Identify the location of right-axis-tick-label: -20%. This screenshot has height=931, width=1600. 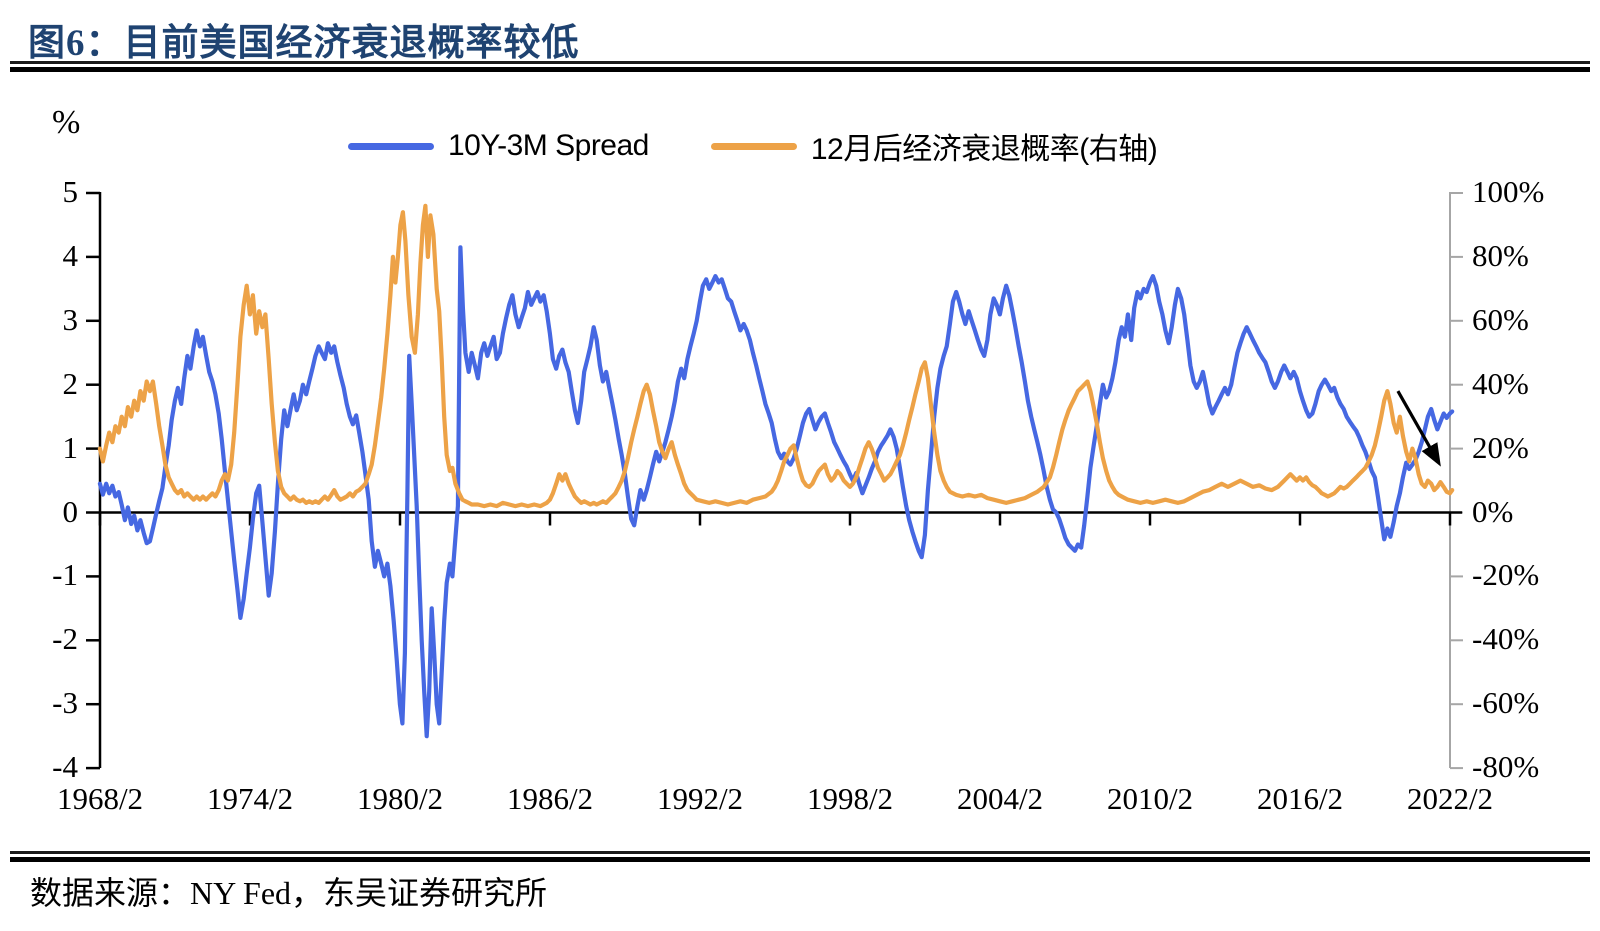
(1506, 575).